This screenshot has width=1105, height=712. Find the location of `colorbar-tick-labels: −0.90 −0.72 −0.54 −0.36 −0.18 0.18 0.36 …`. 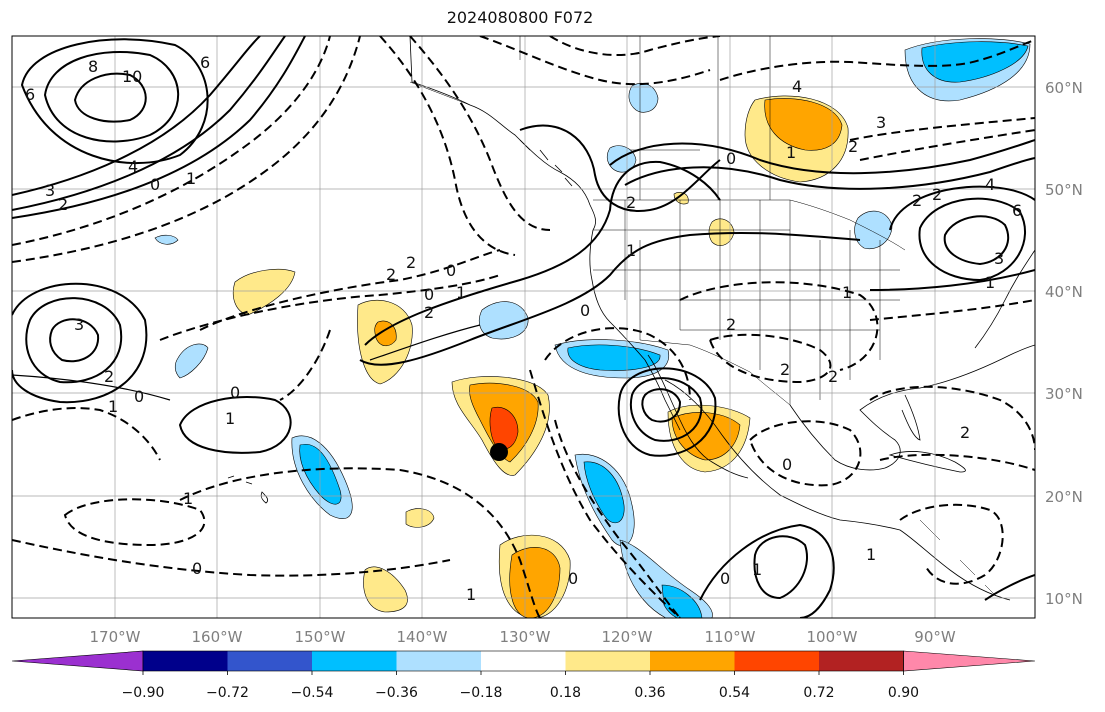

colorbar-tick-labels: −0.90 −0.72 −0.54 −0.36 −0.18 0.18 0.36 … is located at coordinates (521, 693).